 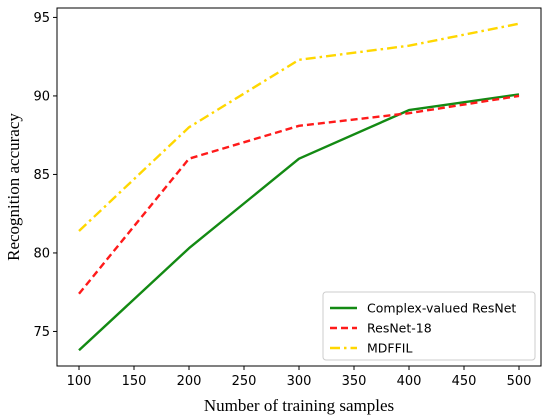 I want to click on x-tick-label: 300, so click(x=299, y=381).